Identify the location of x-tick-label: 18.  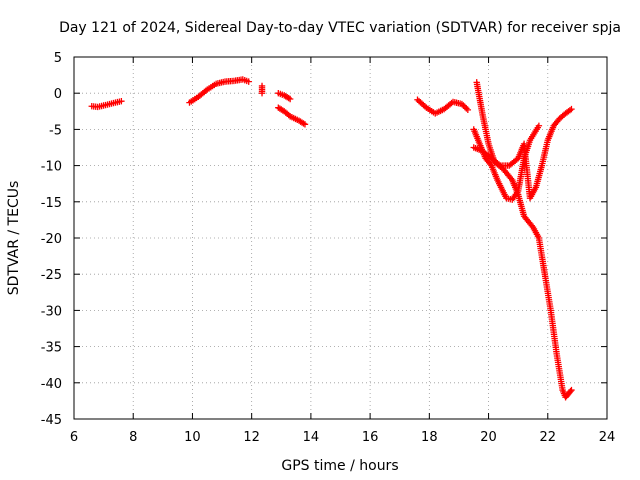
(429, 437).